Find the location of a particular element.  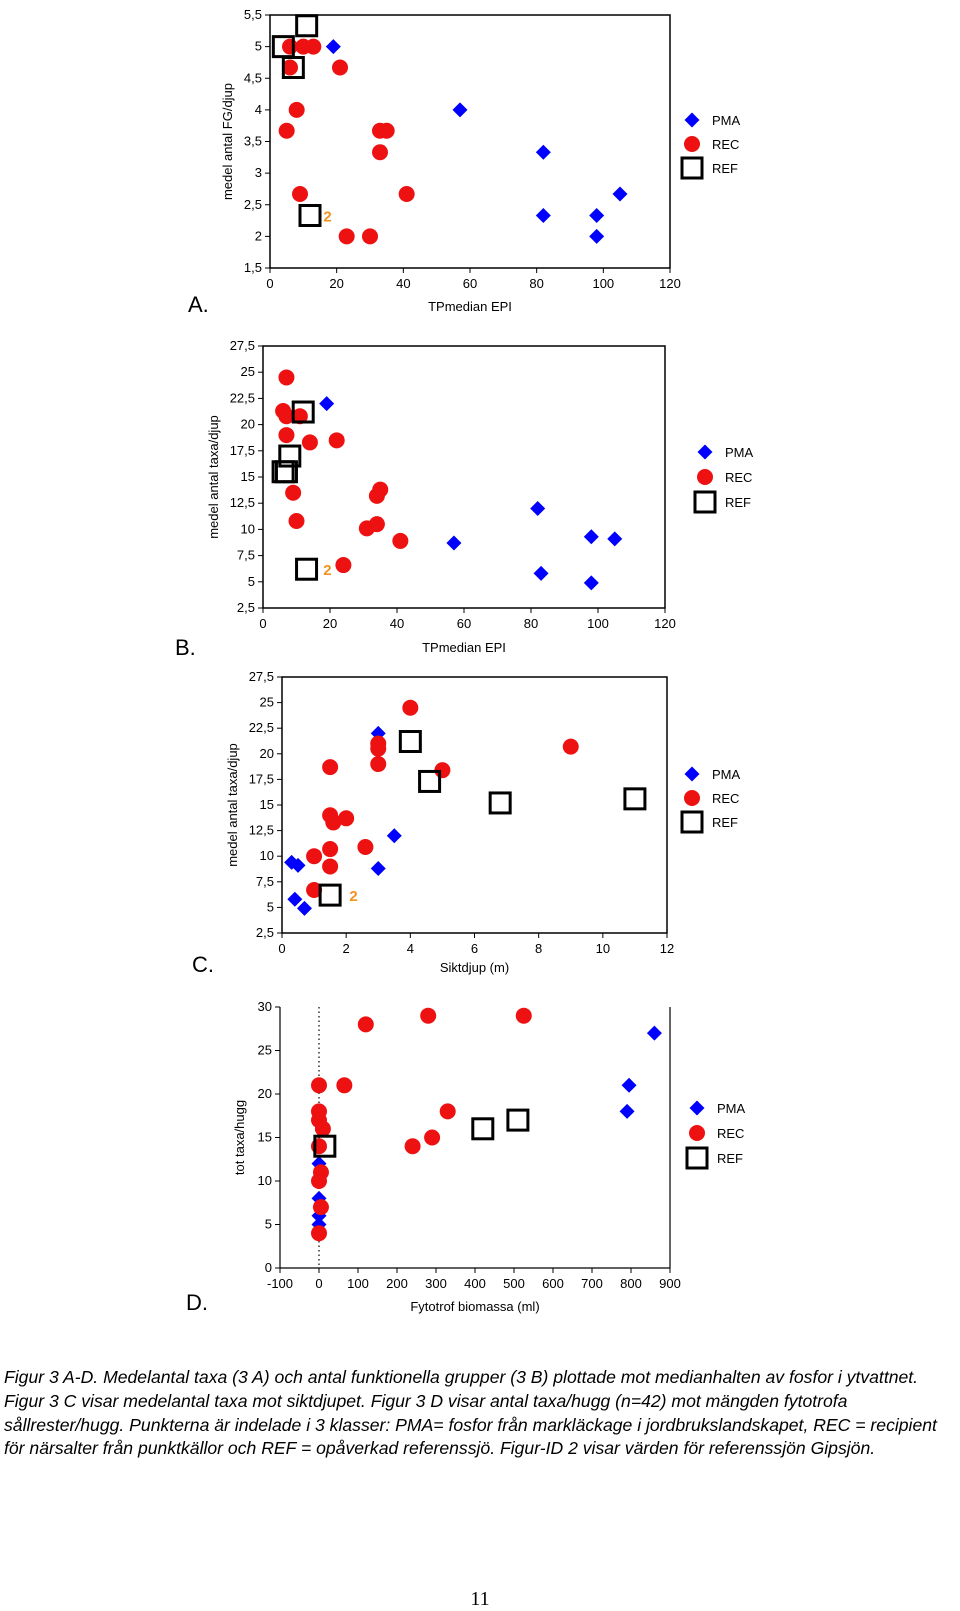

chart-a-y-label: medel antal FG/djup is located at coordinates (227, 141).